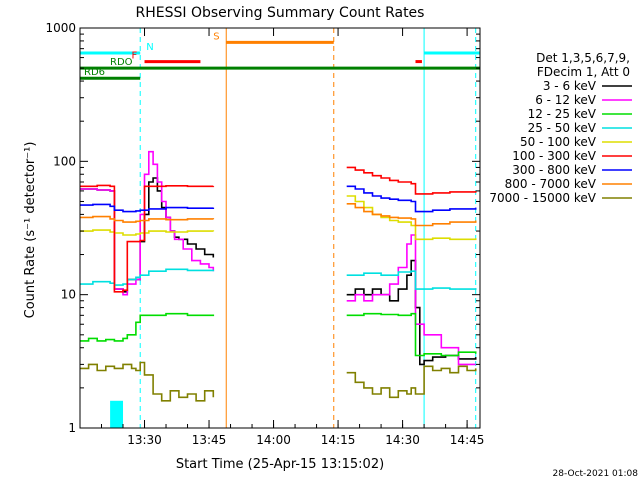 This screenshot has width=640, height=480. I want to click on legend-label-2: 12 - 25 keV, so click(562, 114).